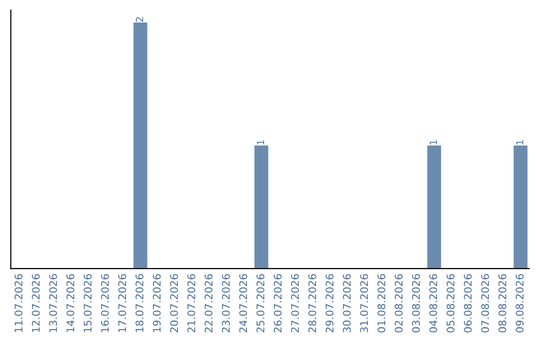 The width and height of the screenshot is (540, 340). I want to click on x-tick-label: 07.08.2026, so click(485, 303).